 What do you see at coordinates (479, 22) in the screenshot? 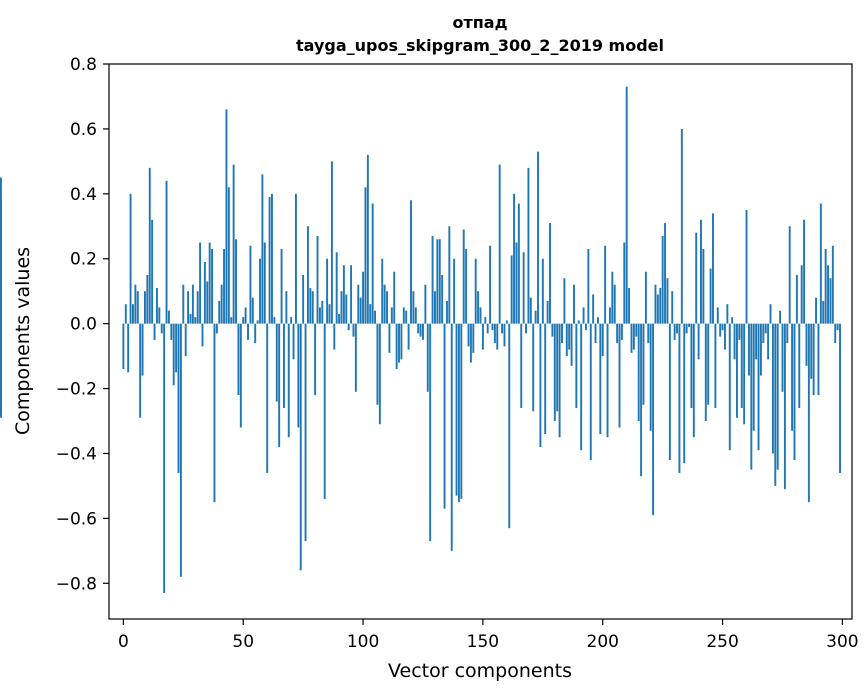
I see `chart-title: отпад` at bounding box center [479, 22].